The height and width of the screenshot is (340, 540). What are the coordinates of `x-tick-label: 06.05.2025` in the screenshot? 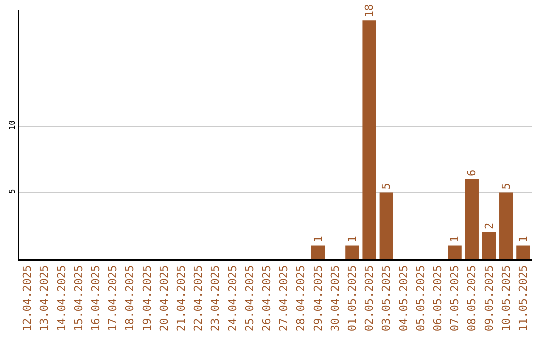 It's located at (438, 298).